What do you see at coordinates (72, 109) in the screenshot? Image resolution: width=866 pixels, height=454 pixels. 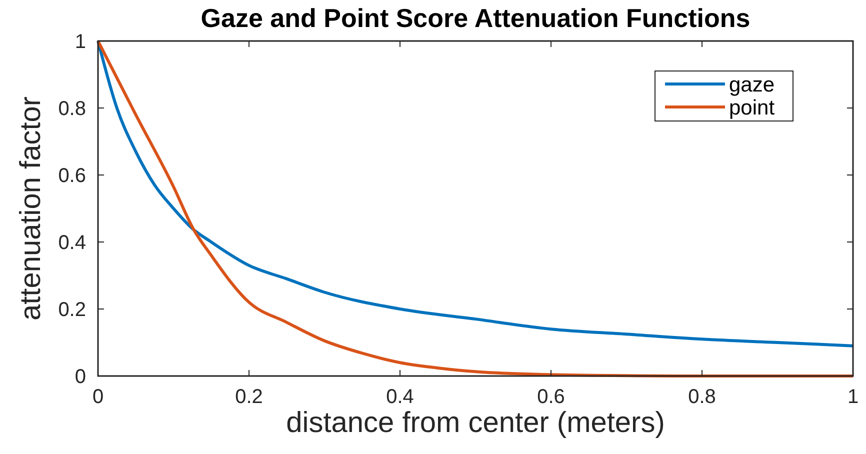 I see `y-tick-label: 0.8` at bounding box center [72, 109].